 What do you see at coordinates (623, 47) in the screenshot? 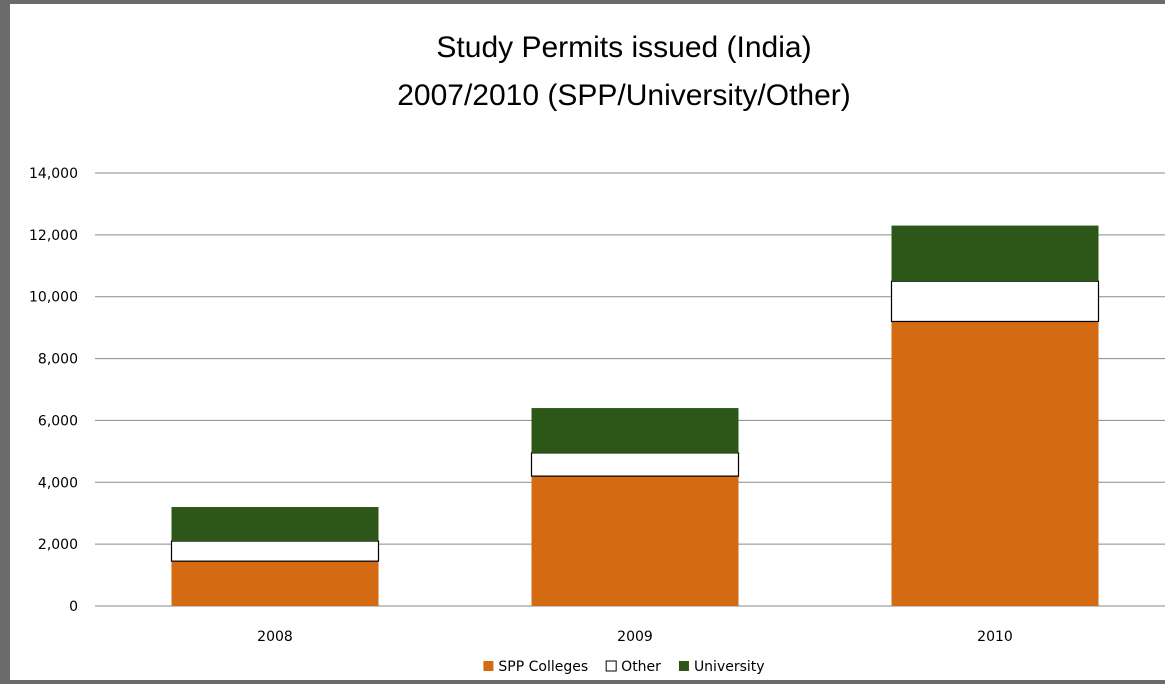
I see `chart-title: Study Permits issued (India)` at bounding box center [623, 47].